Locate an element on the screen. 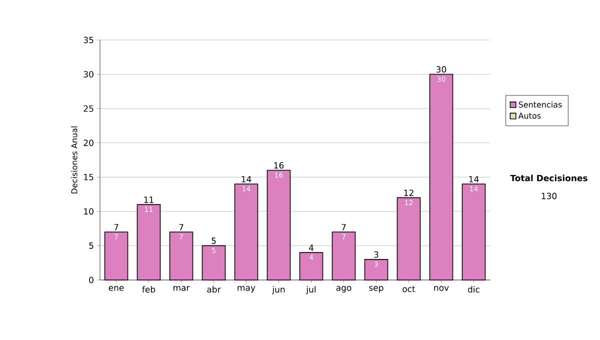 The height and width of the screenshot is (340, 600). x-tick-label: abr is located at coordinates (214, 289).